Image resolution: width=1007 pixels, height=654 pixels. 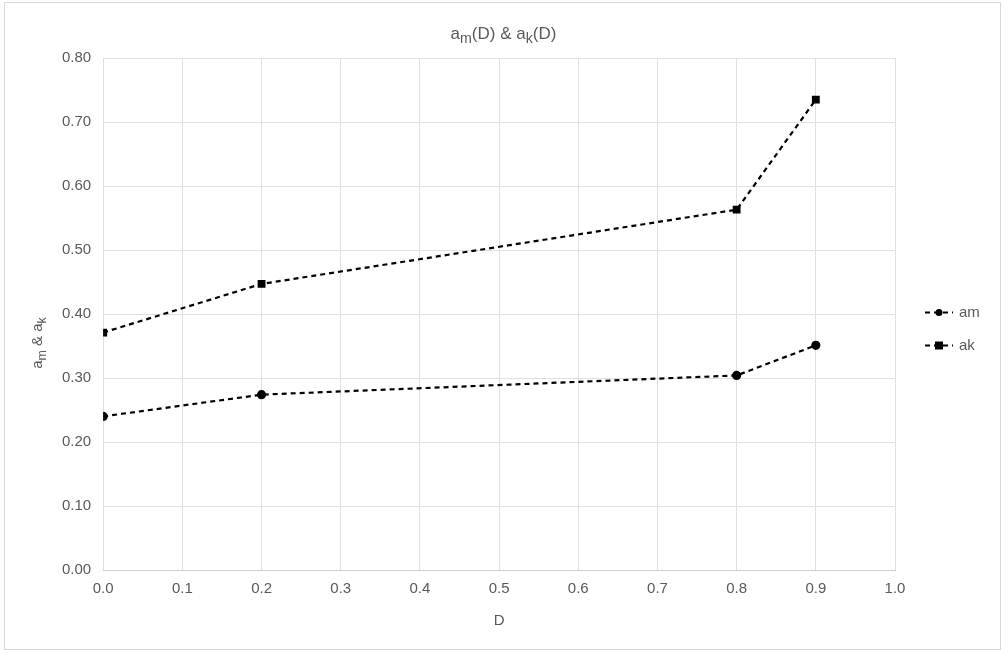 I want to click on x-tick-label: 0.2, so click(x=261, y=588).